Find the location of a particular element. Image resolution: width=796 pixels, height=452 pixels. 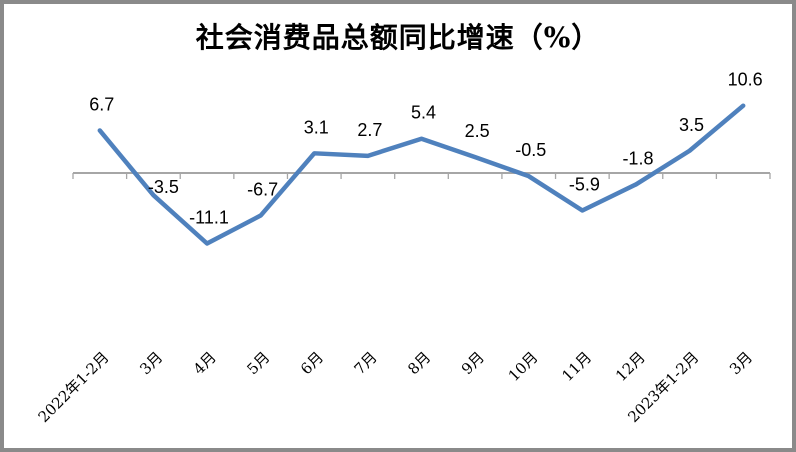

data-label: 6.7 is located at coordinates (101, 104).